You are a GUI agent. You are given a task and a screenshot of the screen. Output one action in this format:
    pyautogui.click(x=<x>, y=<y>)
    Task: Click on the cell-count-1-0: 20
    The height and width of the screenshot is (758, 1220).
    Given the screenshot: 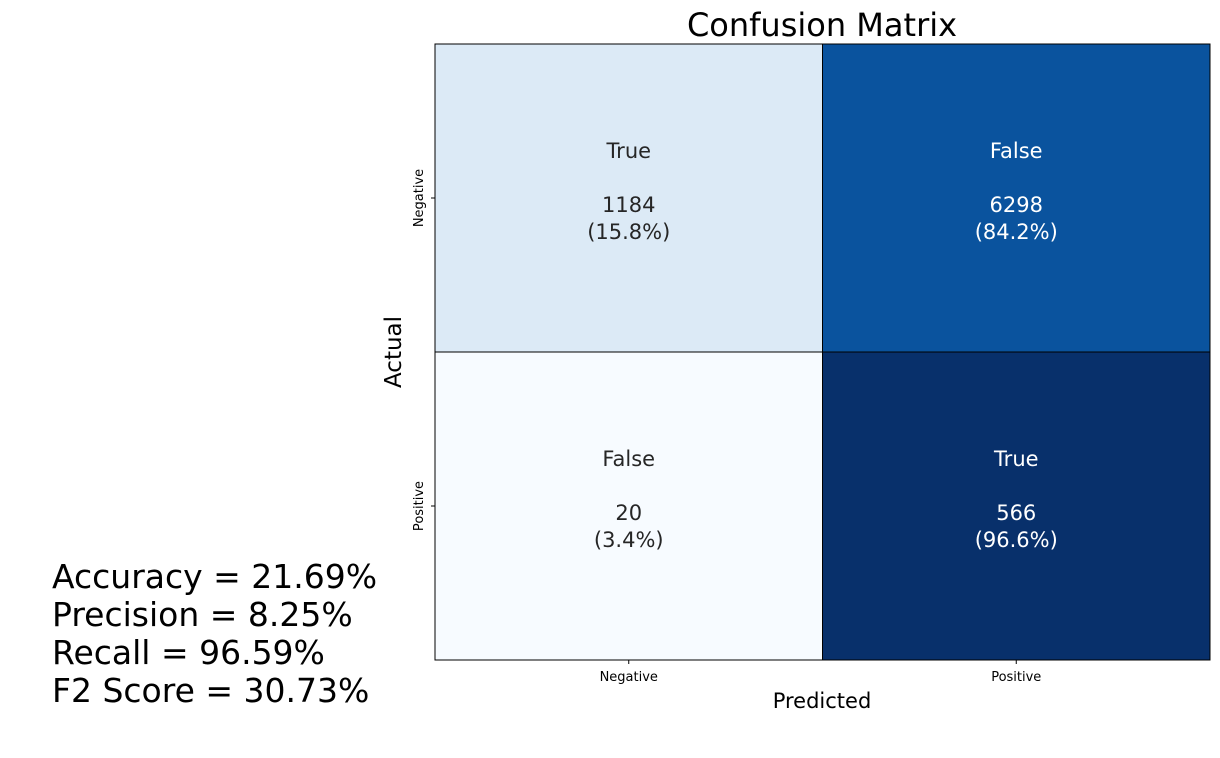 What is the action you would take?
    pyautogui.click(x=628, y=513)
    